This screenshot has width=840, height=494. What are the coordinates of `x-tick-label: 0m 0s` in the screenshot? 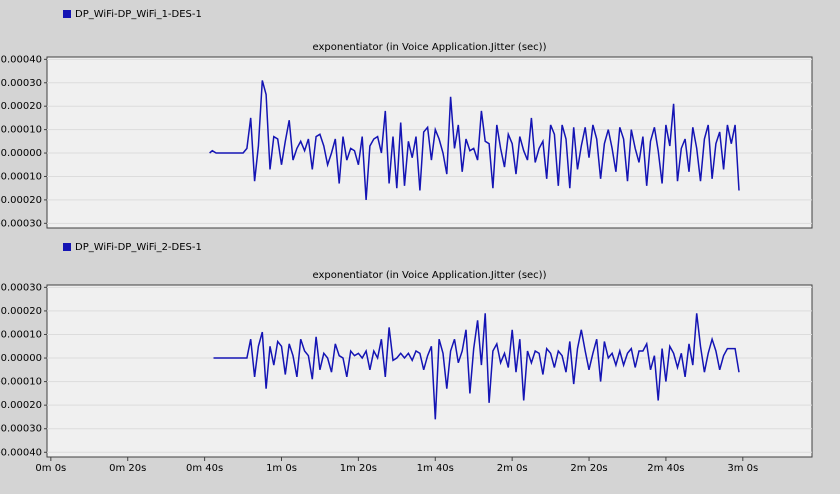 It's located at (50, 468).